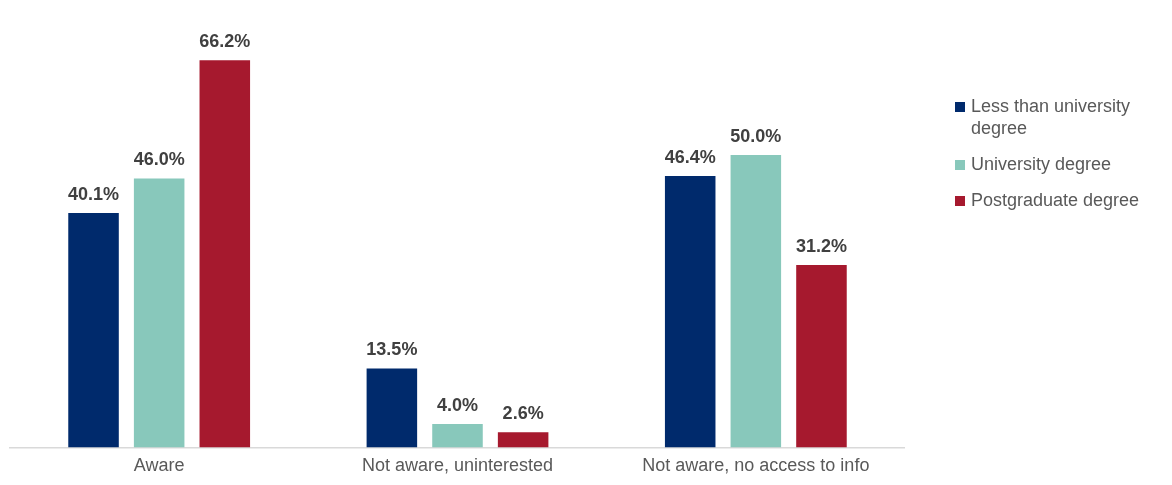 Image resolution: width=1172 pixels, height=485 pixels. I want to click on x-tick-label: Not aware, uninterested, so click(457, 465).